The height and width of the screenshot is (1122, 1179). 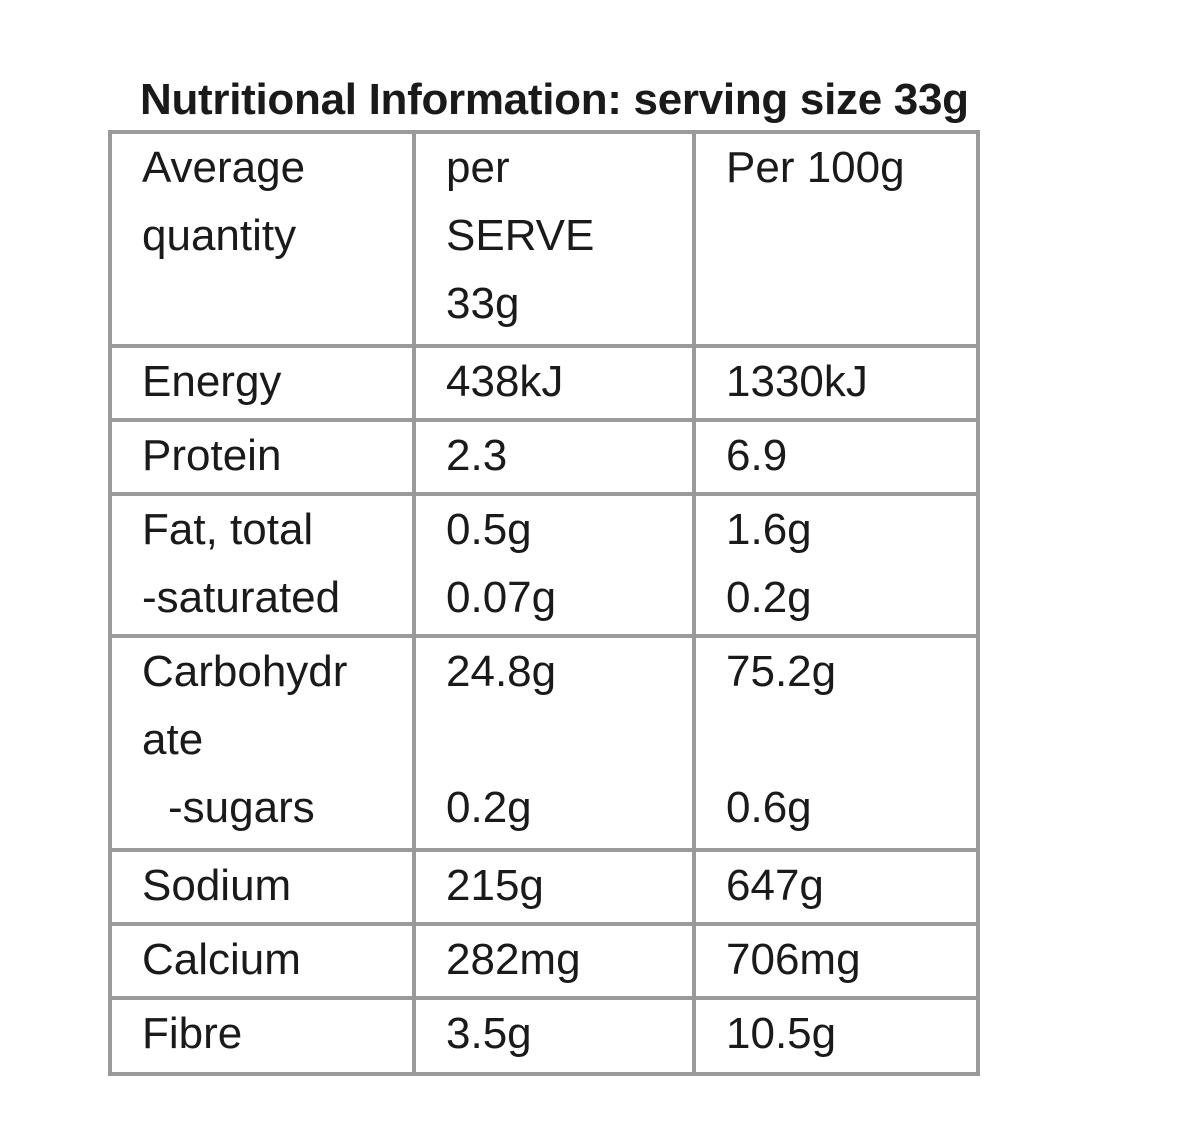 I want to click on row-per-serve: 438kJ, so click(x=554, y=383).